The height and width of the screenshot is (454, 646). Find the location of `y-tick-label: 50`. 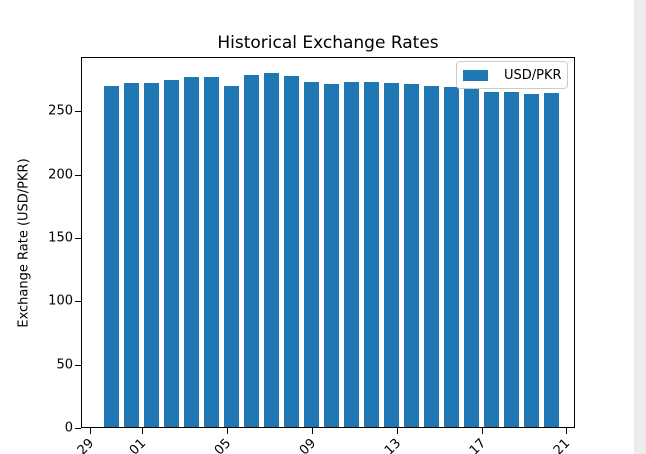

y-tick-label: 50 is located at coordinates (64, 365).